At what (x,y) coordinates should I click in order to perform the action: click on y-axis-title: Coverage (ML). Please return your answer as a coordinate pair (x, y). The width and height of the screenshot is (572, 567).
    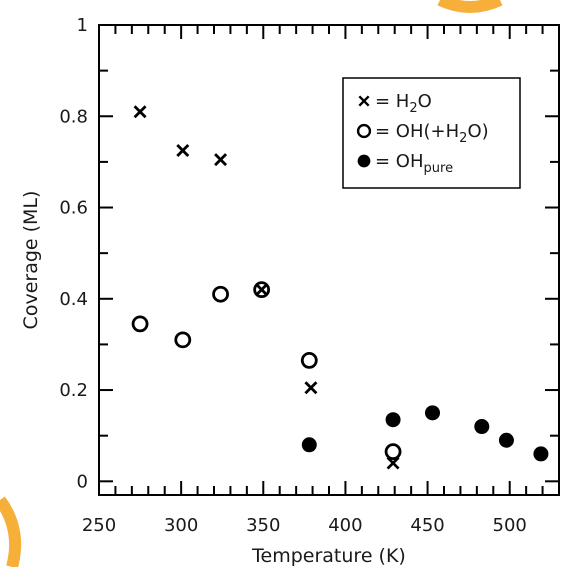
    Looking at the image, I should click on (31, 260).